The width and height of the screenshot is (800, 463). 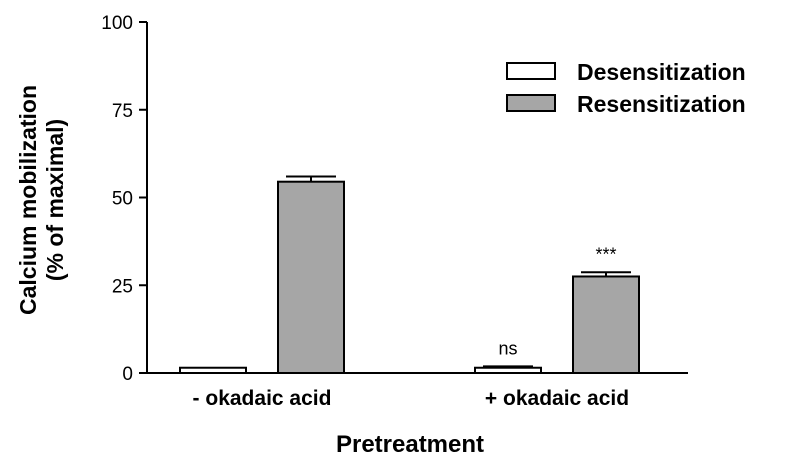 What do you see at coordinates (117, 23) in the screenshot?
I see `y-tick-label: 100` at bounding box center [117, 23].